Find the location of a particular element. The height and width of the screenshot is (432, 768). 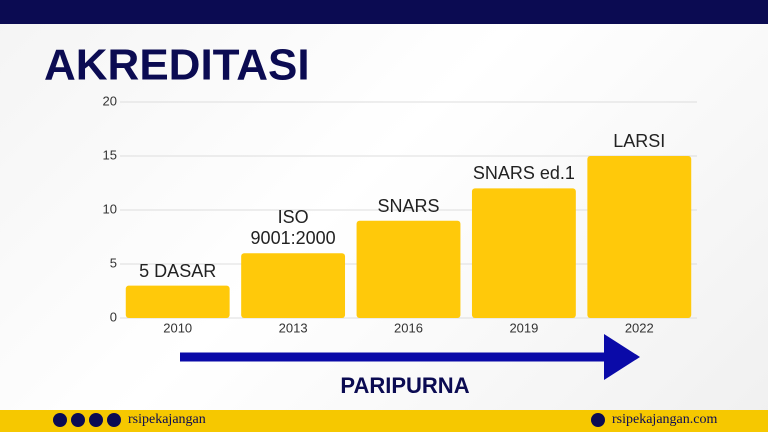

arrow-head is located at coordinates (622, 357).